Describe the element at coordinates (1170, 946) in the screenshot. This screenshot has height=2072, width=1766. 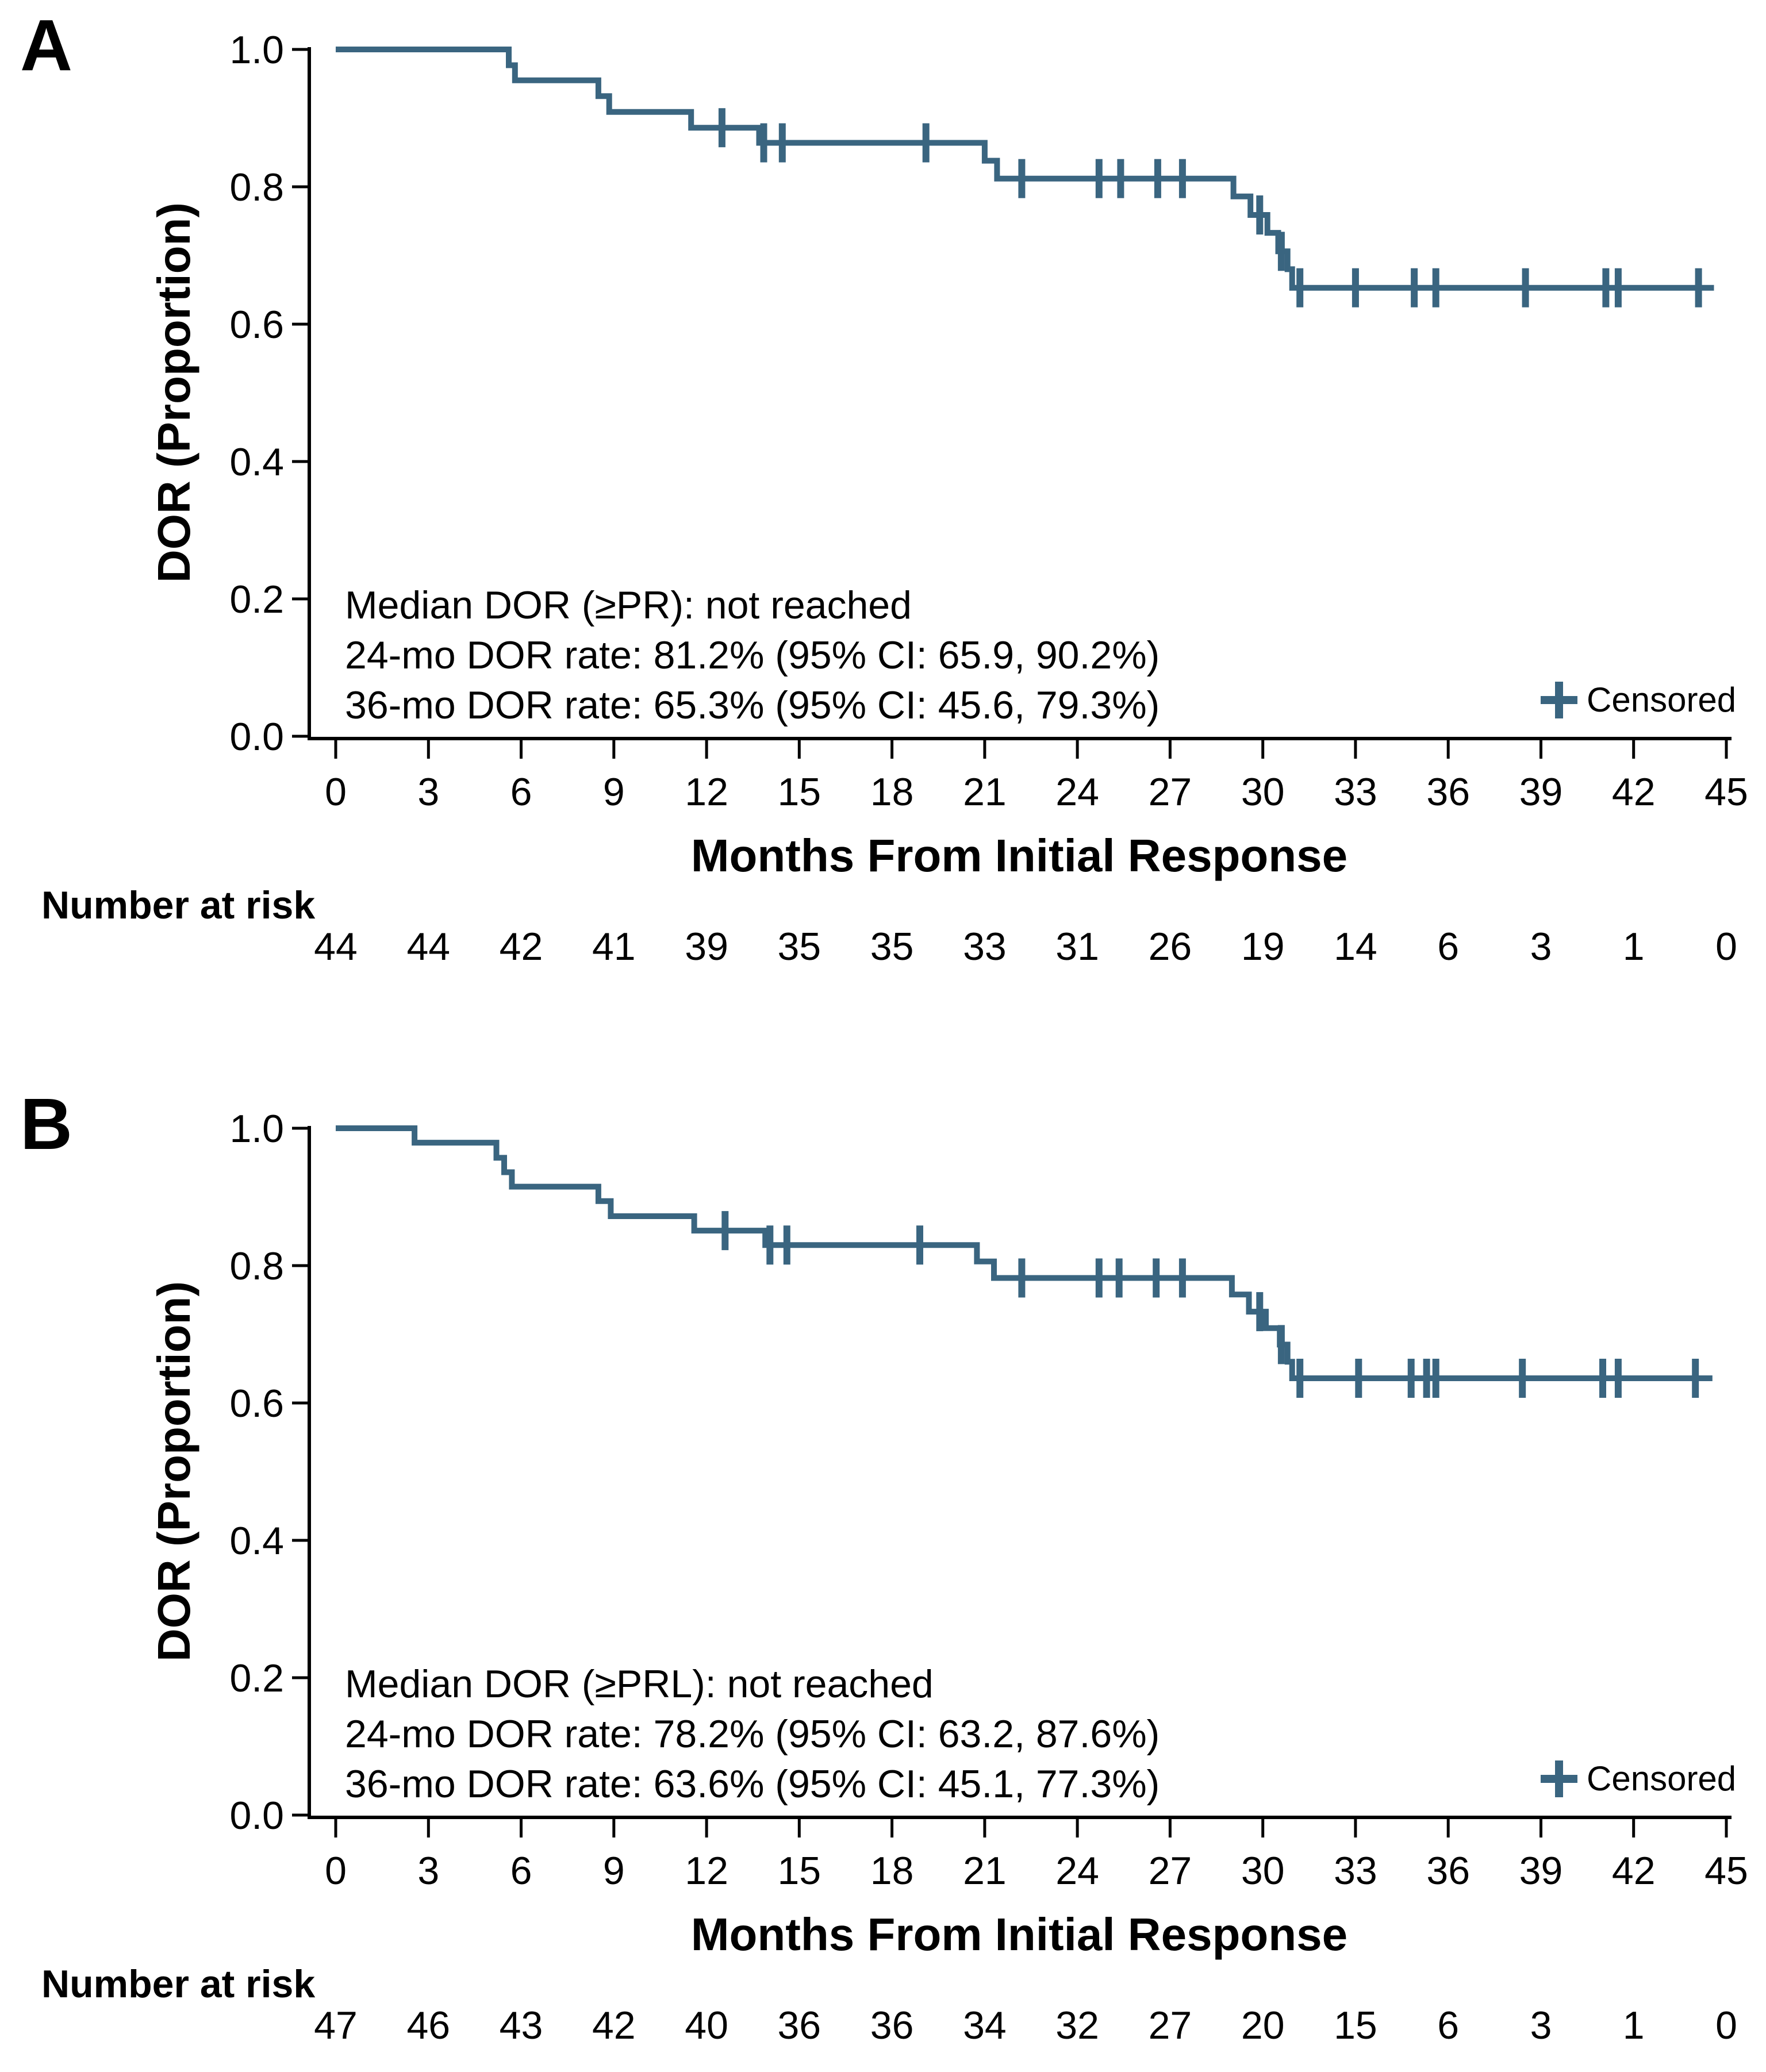
I see `risk-count: 26` at that location.